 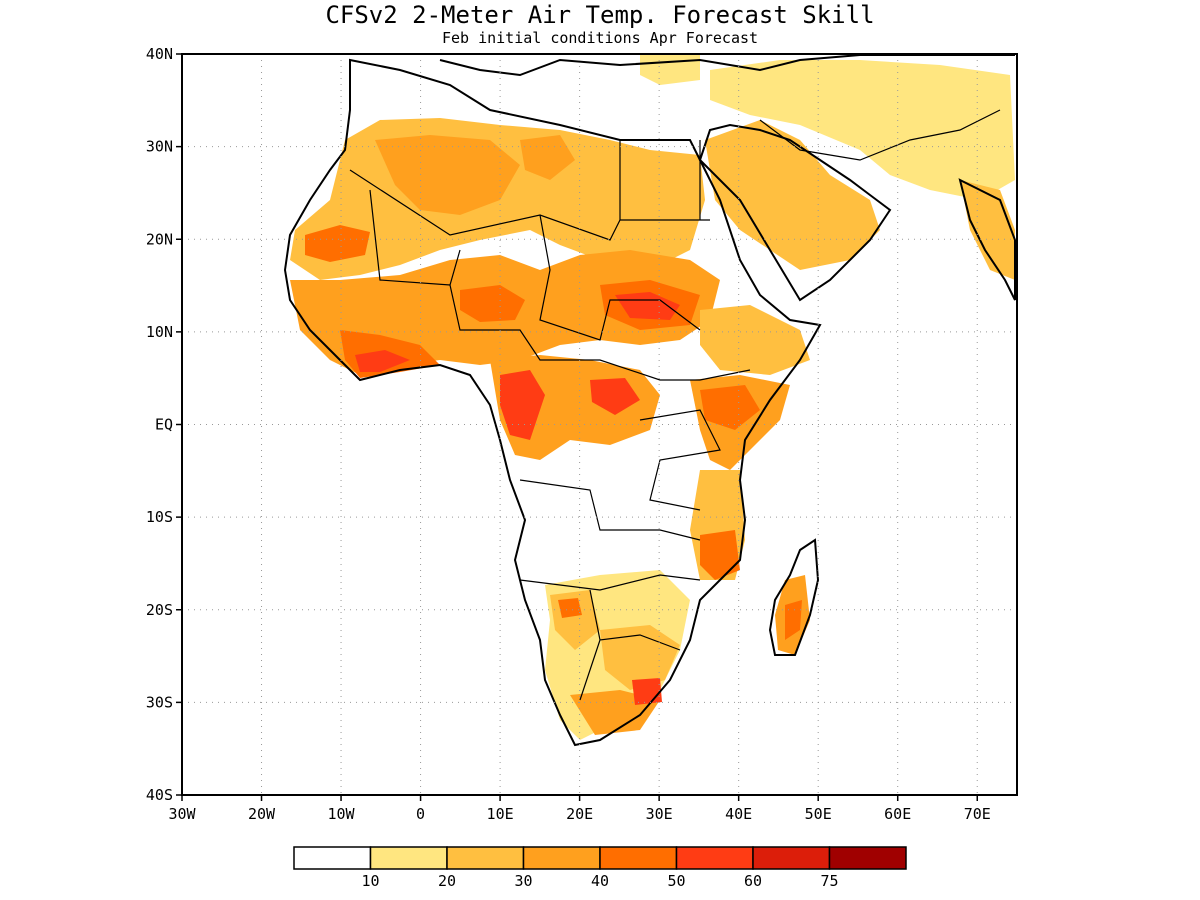 What do you see at coordinates (522, 405) in the screenshot?
I see `skill-region-gabon` at bounding box center [522, 405].